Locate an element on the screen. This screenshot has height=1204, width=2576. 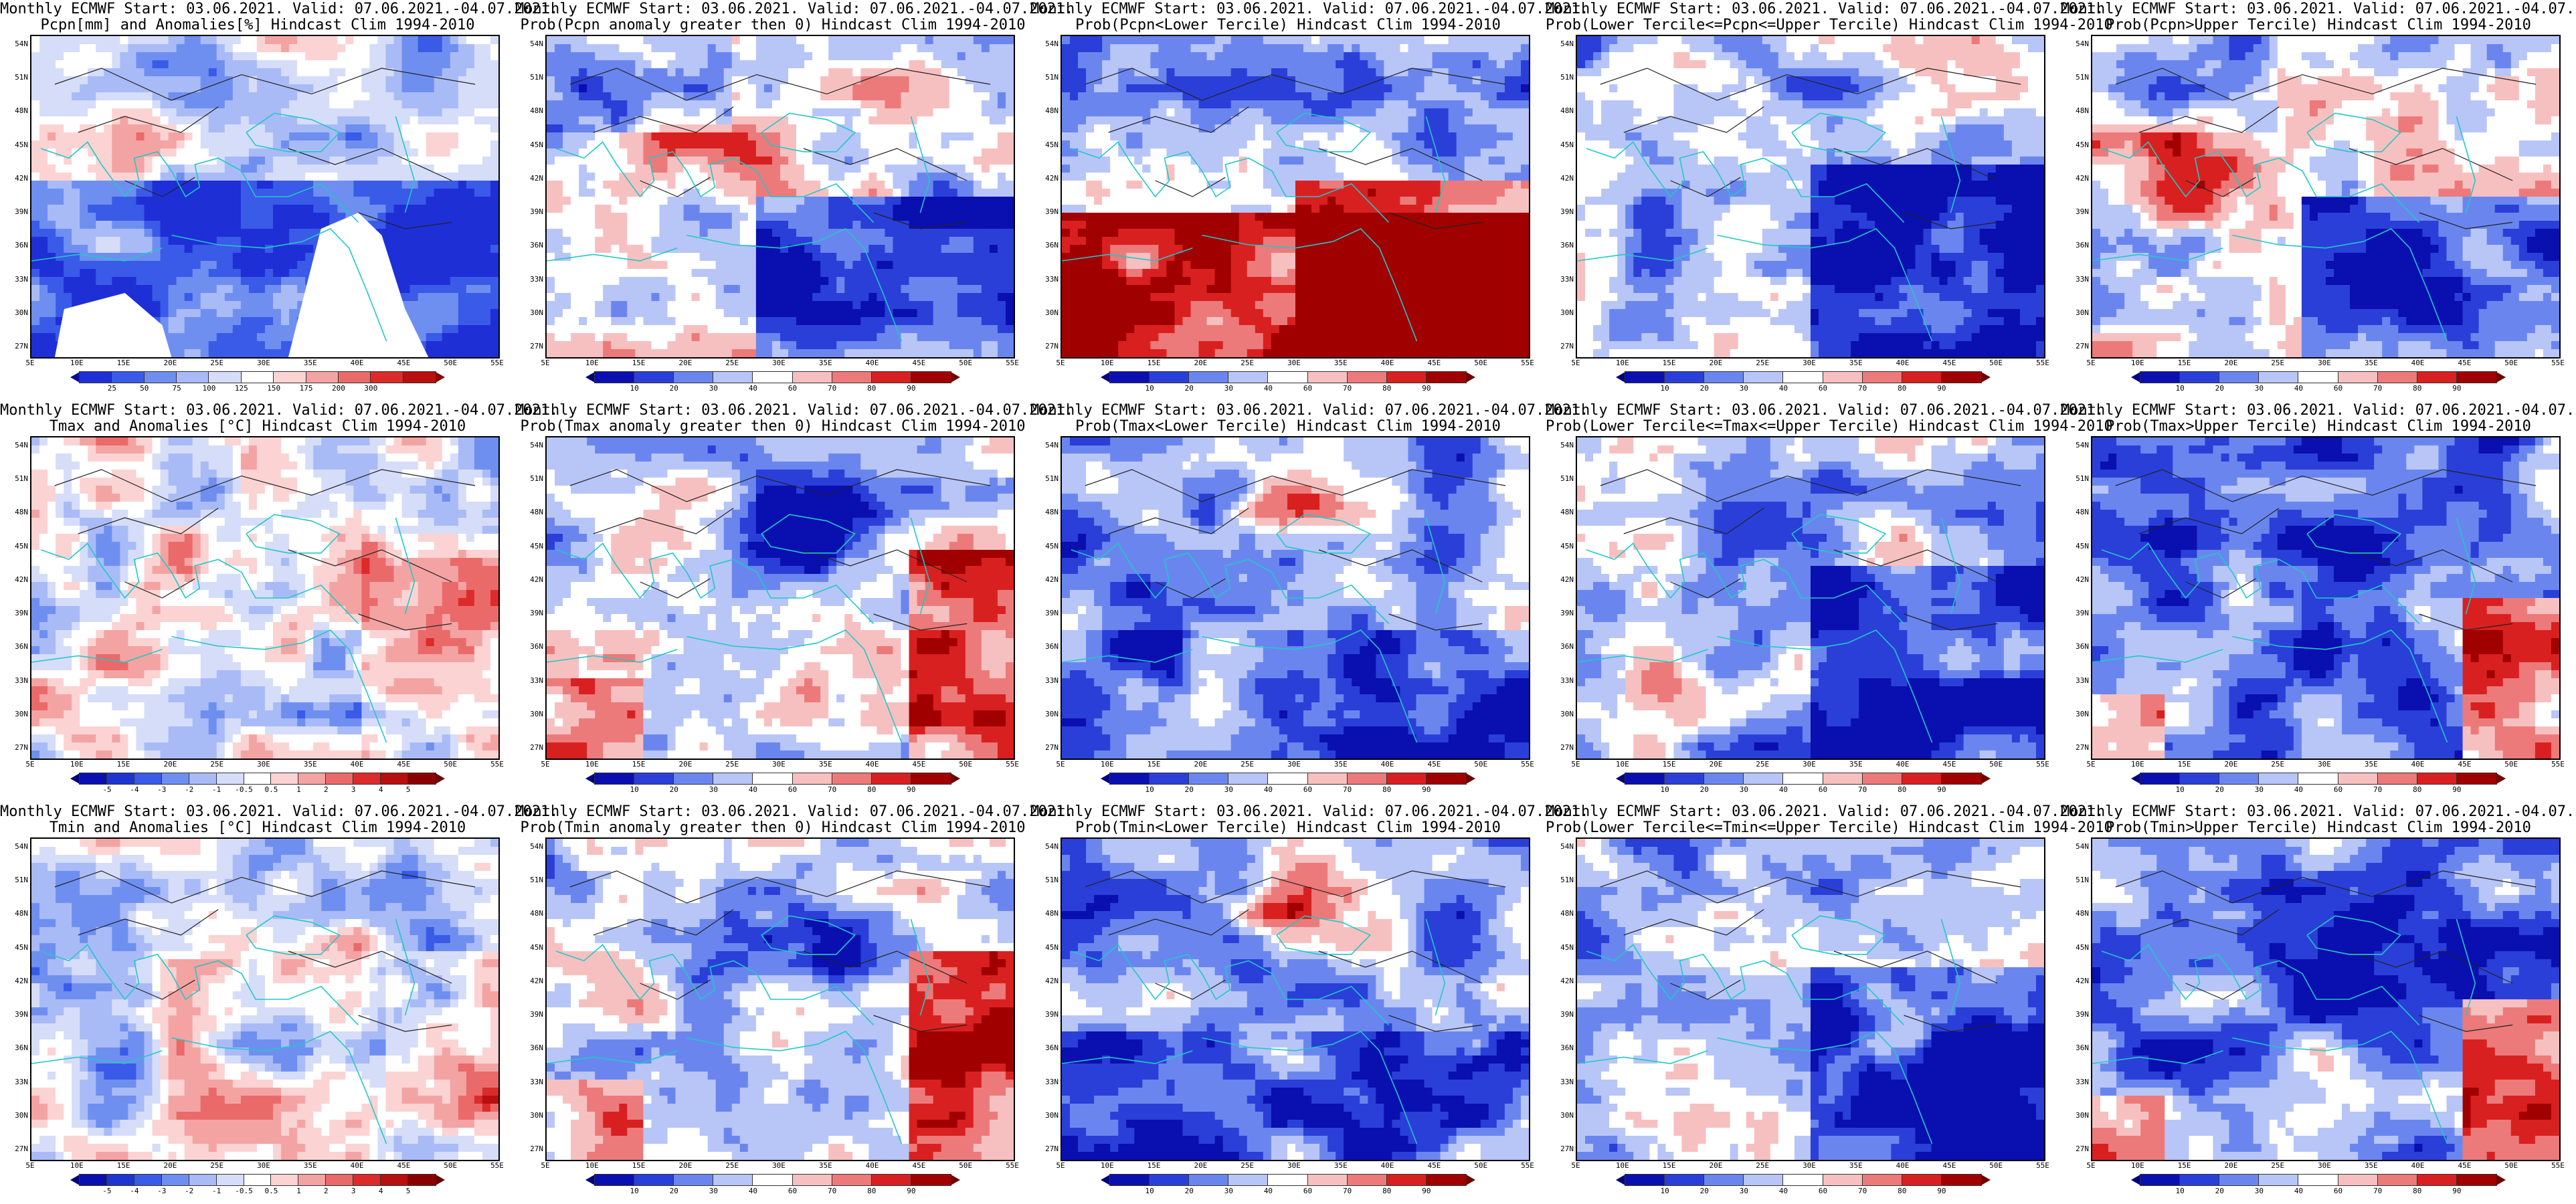
lat-tick-label: 51N is located at coordinates (530, 77).